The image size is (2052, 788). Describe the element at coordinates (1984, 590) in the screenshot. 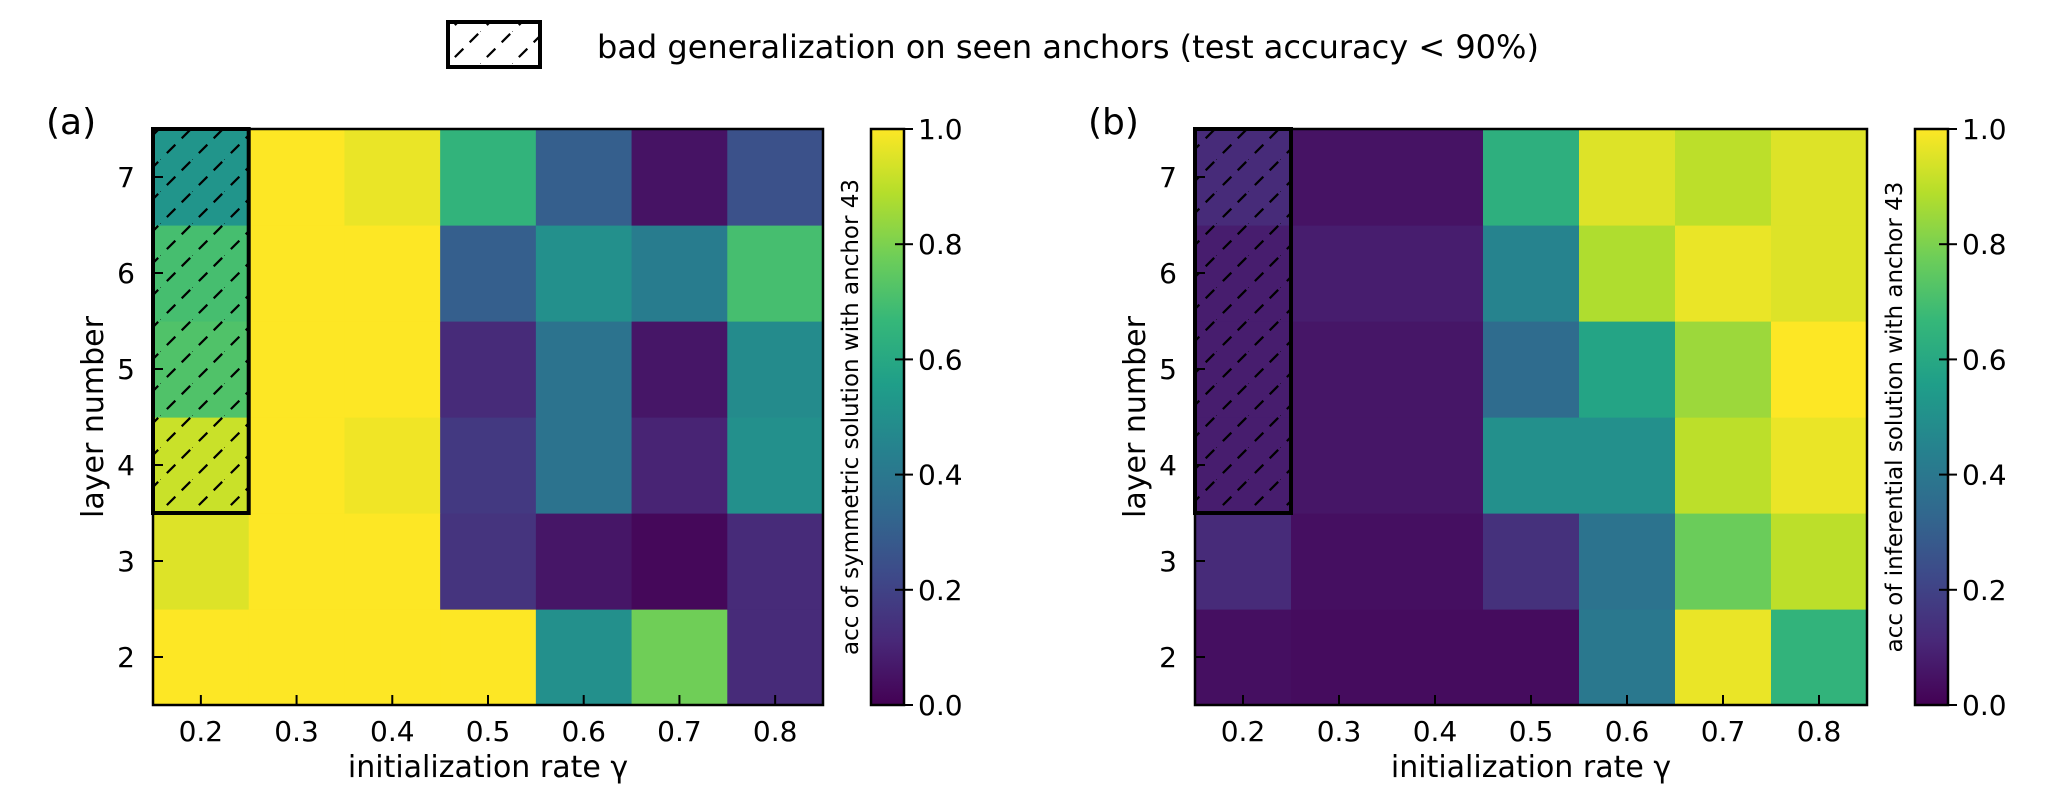

I see `colorbar-tick-label: 0.2` at that location.